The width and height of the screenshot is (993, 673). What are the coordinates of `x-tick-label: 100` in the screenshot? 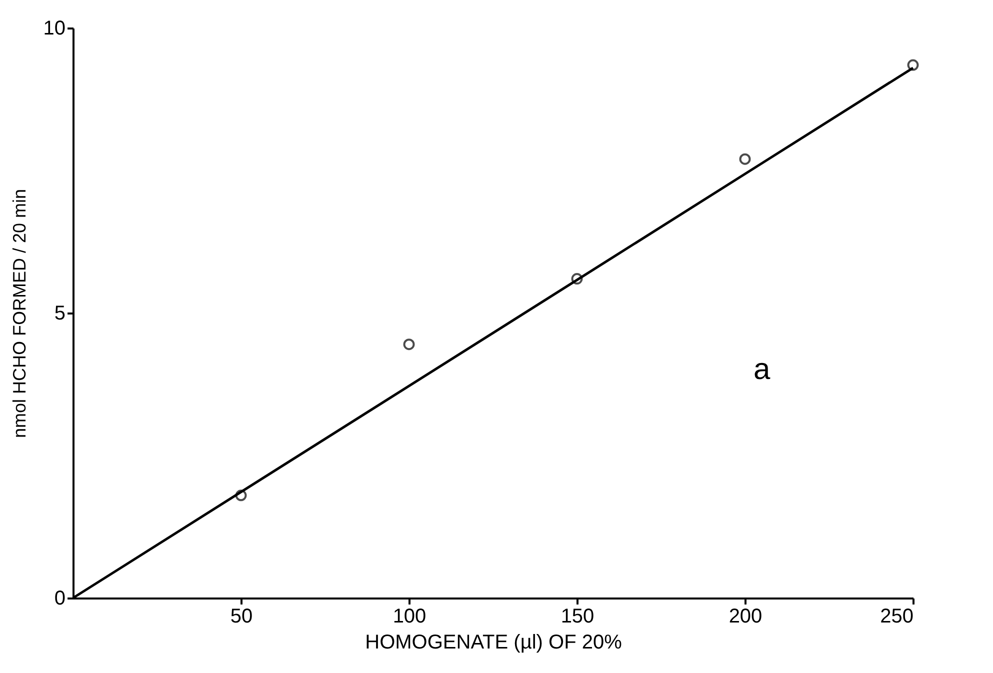 It's located at (409, 617).